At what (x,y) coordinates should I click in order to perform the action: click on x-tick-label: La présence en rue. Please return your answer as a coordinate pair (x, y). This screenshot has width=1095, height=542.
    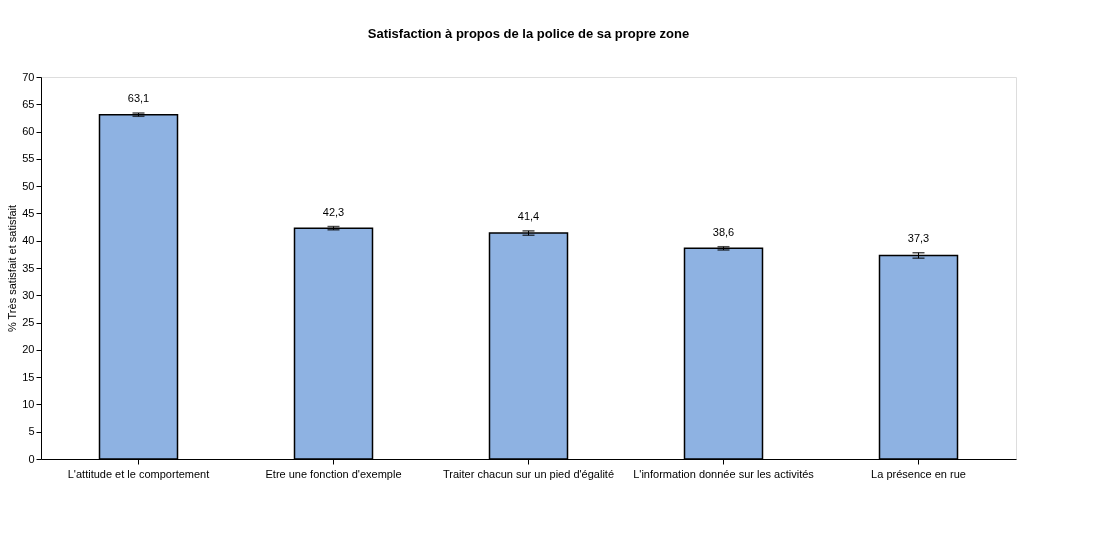
    Looking at the image, I should click on (918, 473).